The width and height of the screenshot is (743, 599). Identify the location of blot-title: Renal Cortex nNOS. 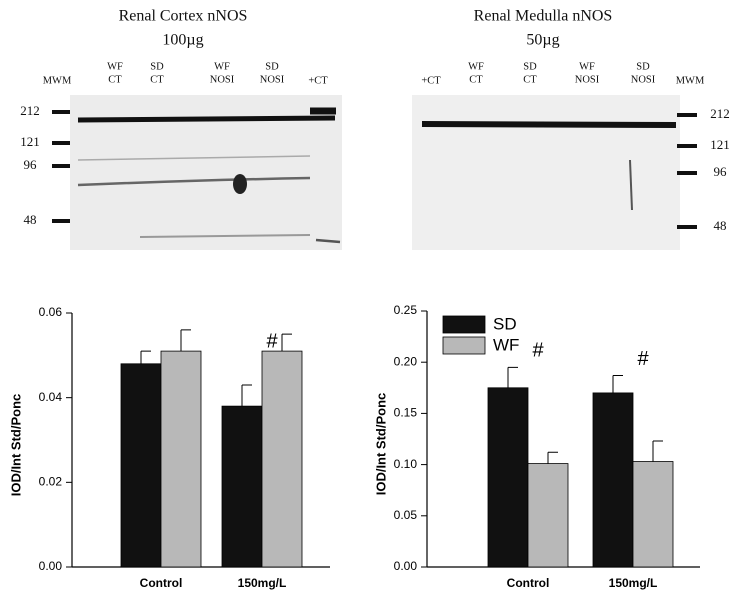
(183, 16).